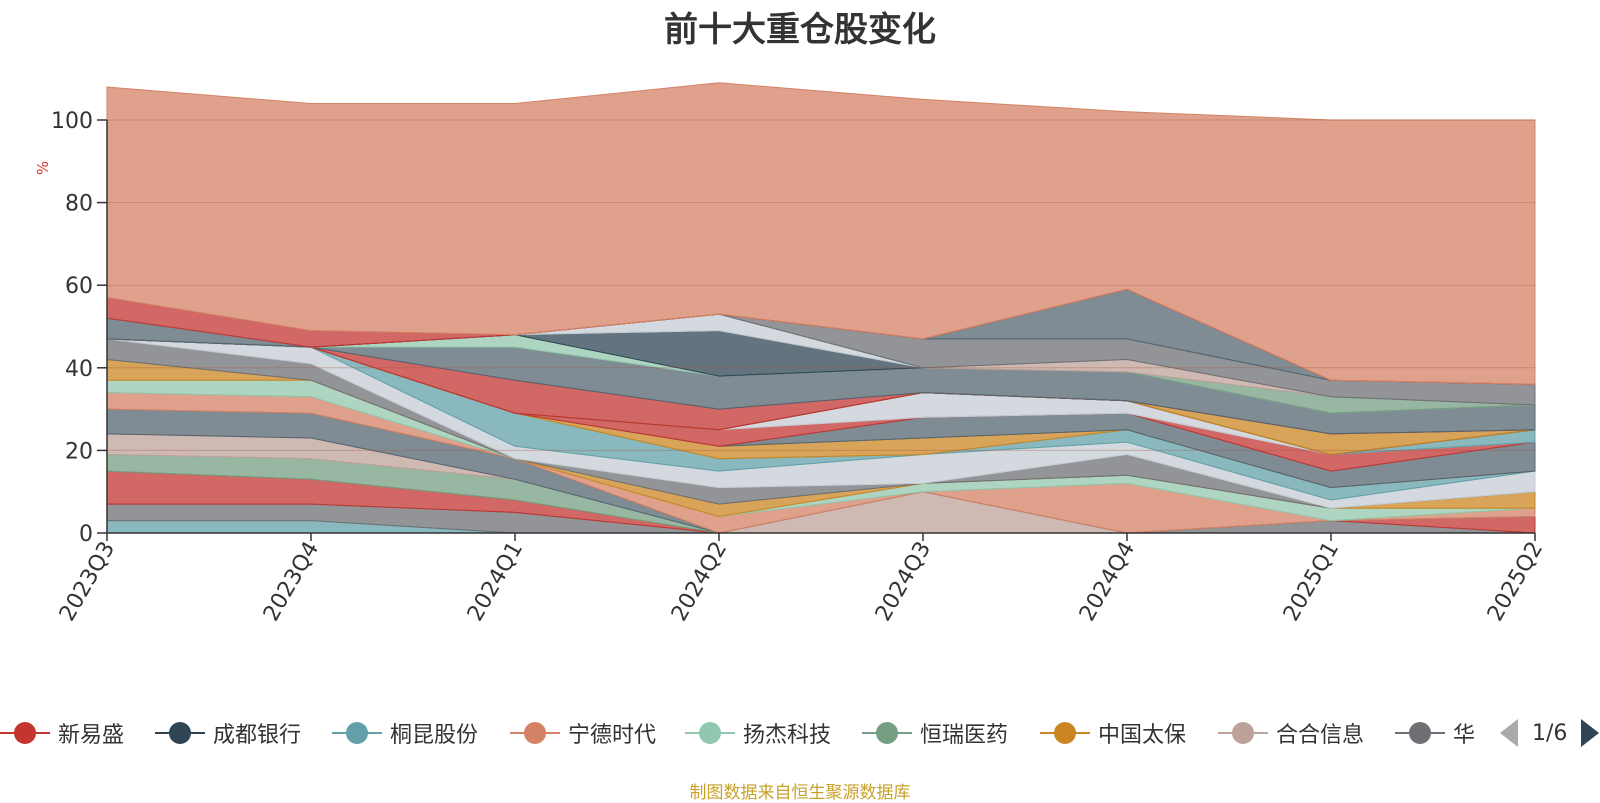 This screenshot has width=1600, height=803. Describe the element at coordinates (1320, 735) in the screenshot. I see `legend-label: 合合信息` at that location.